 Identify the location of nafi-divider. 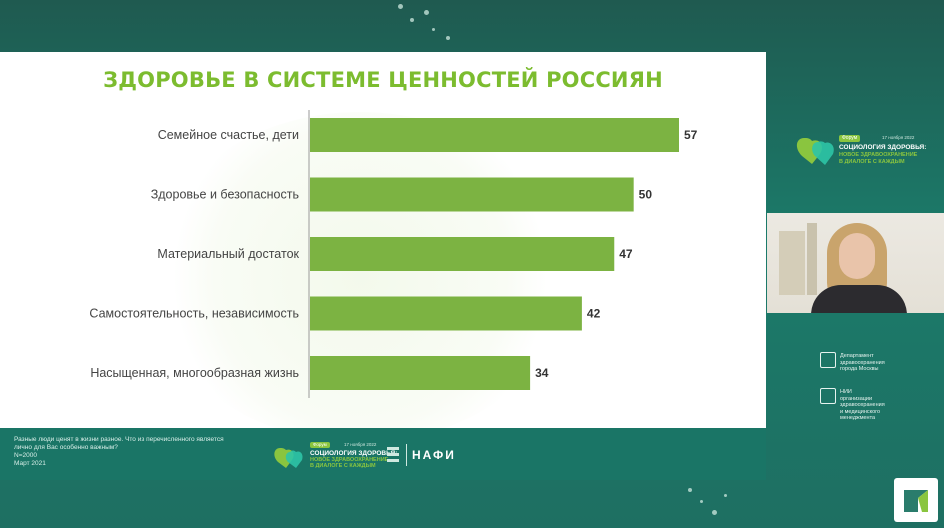
(406, 455).